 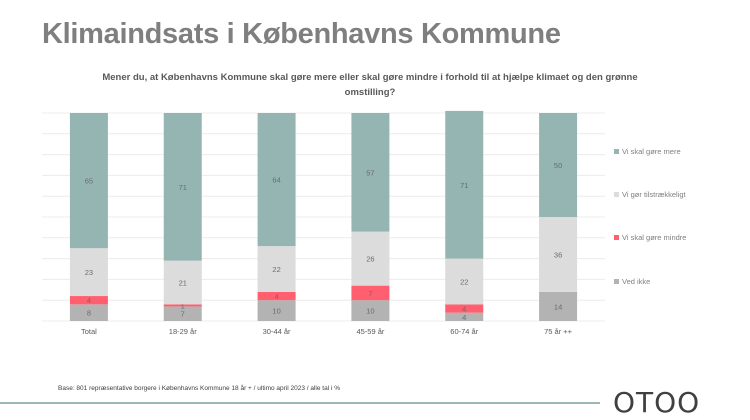 What do you see at coordinates (651, 151) in the screenshot?
I see `legend-label: Vi skal gøre mere` at bounding box center [651, 151].